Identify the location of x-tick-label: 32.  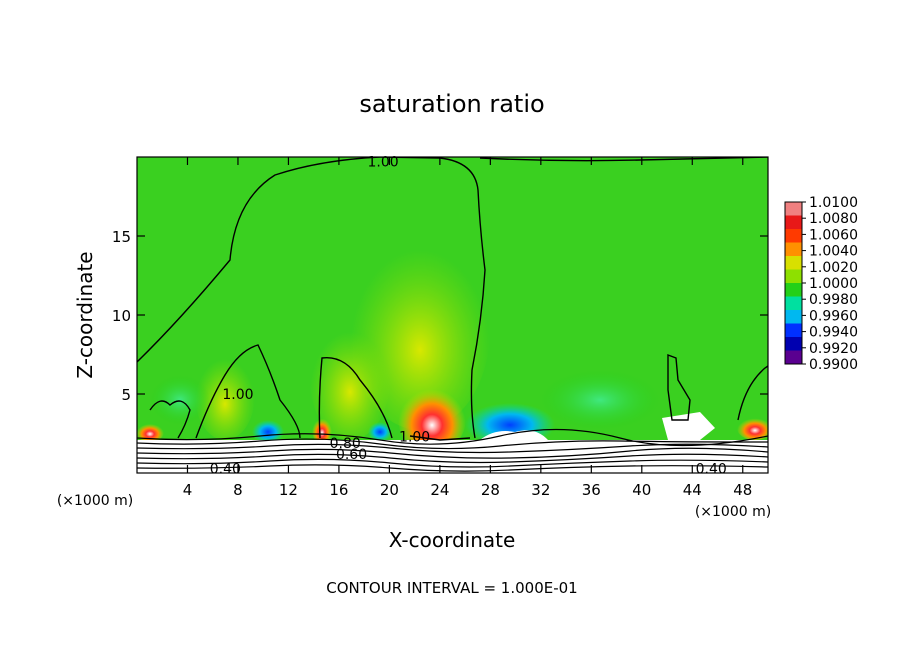
(540, 490).